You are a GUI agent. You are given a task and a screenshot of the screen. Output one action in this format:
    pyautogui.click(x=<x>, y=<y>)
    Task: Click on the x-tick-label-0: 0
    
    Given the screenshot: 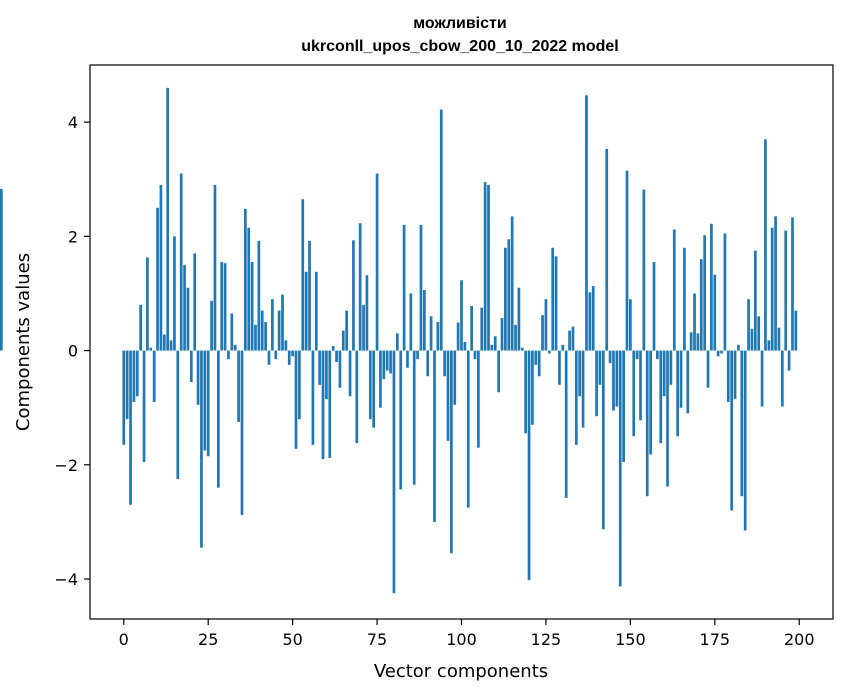 What is the action you would take?
    pyautogui.click(x=124, y=639)
    